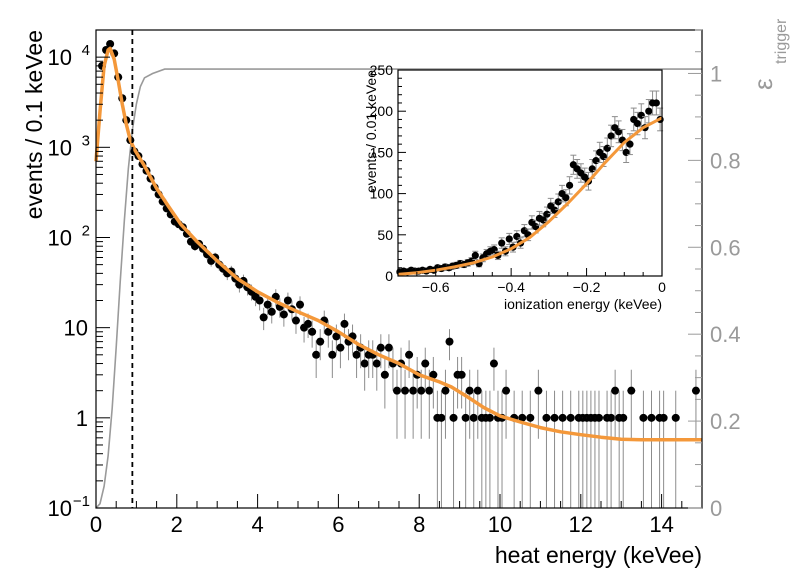 Image resolution: width=798 pixels, height=574 pixels. I want to click on y2-tick-label: 0.4, so click(725, 334).